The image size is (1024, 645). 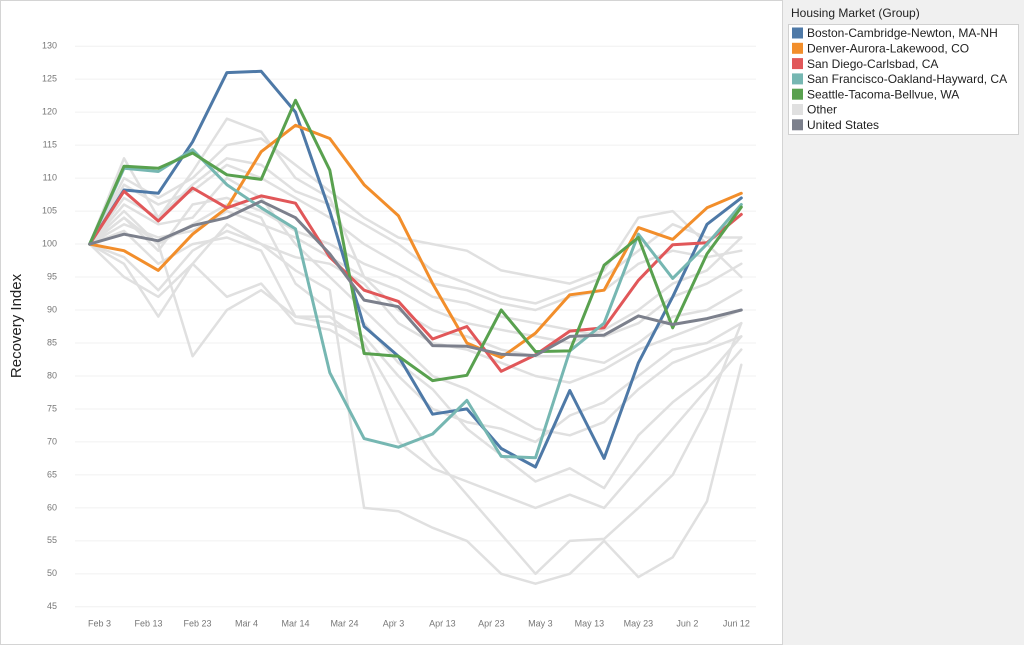 I want to click on y-tick-label: 95, so click(x=52, y=276).